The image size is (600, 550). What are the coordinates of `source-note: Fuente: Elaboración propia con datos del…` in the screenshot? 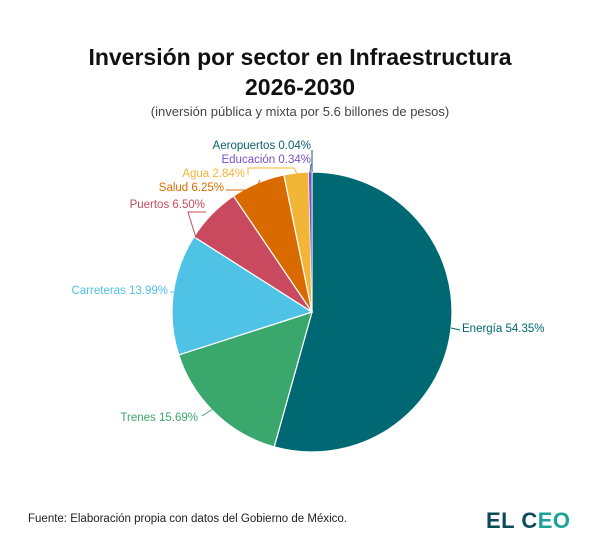 It's located at (188, 519).